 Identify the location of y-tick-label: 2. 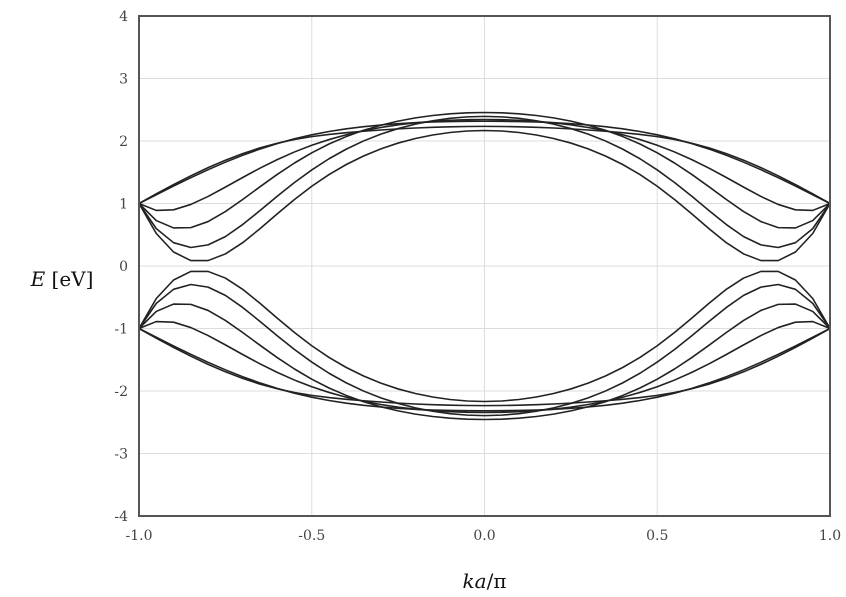
(123, 142).